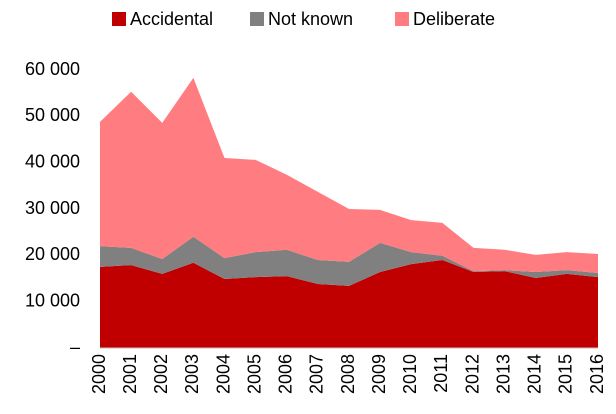 Image resolution: width=616 pixels, height=414 pixels. I want to click on x-tick-label: 2015, so click(566, 374).